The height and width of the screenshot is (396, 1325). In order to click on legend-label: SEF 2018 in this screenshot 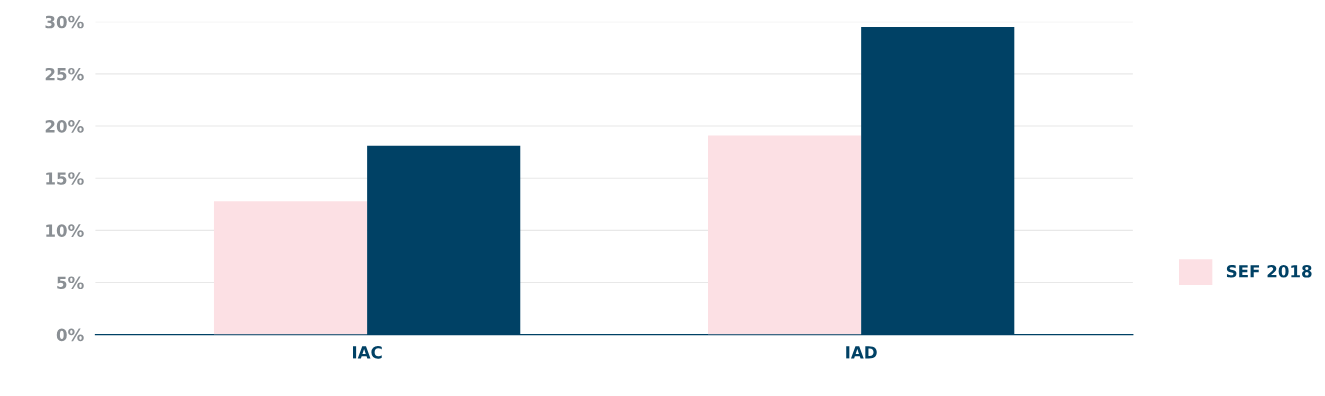, I will do `click(1269, 271)`.